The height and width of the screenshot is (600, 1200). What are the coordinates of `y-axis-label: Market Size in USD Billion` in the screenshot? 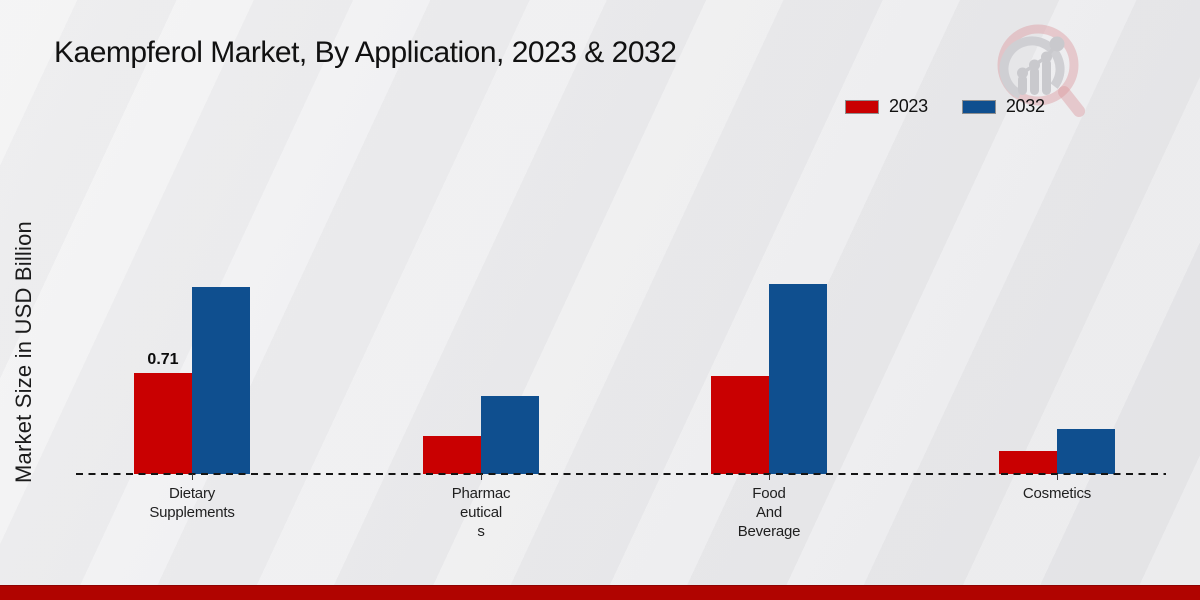 It's located at (23, 352).